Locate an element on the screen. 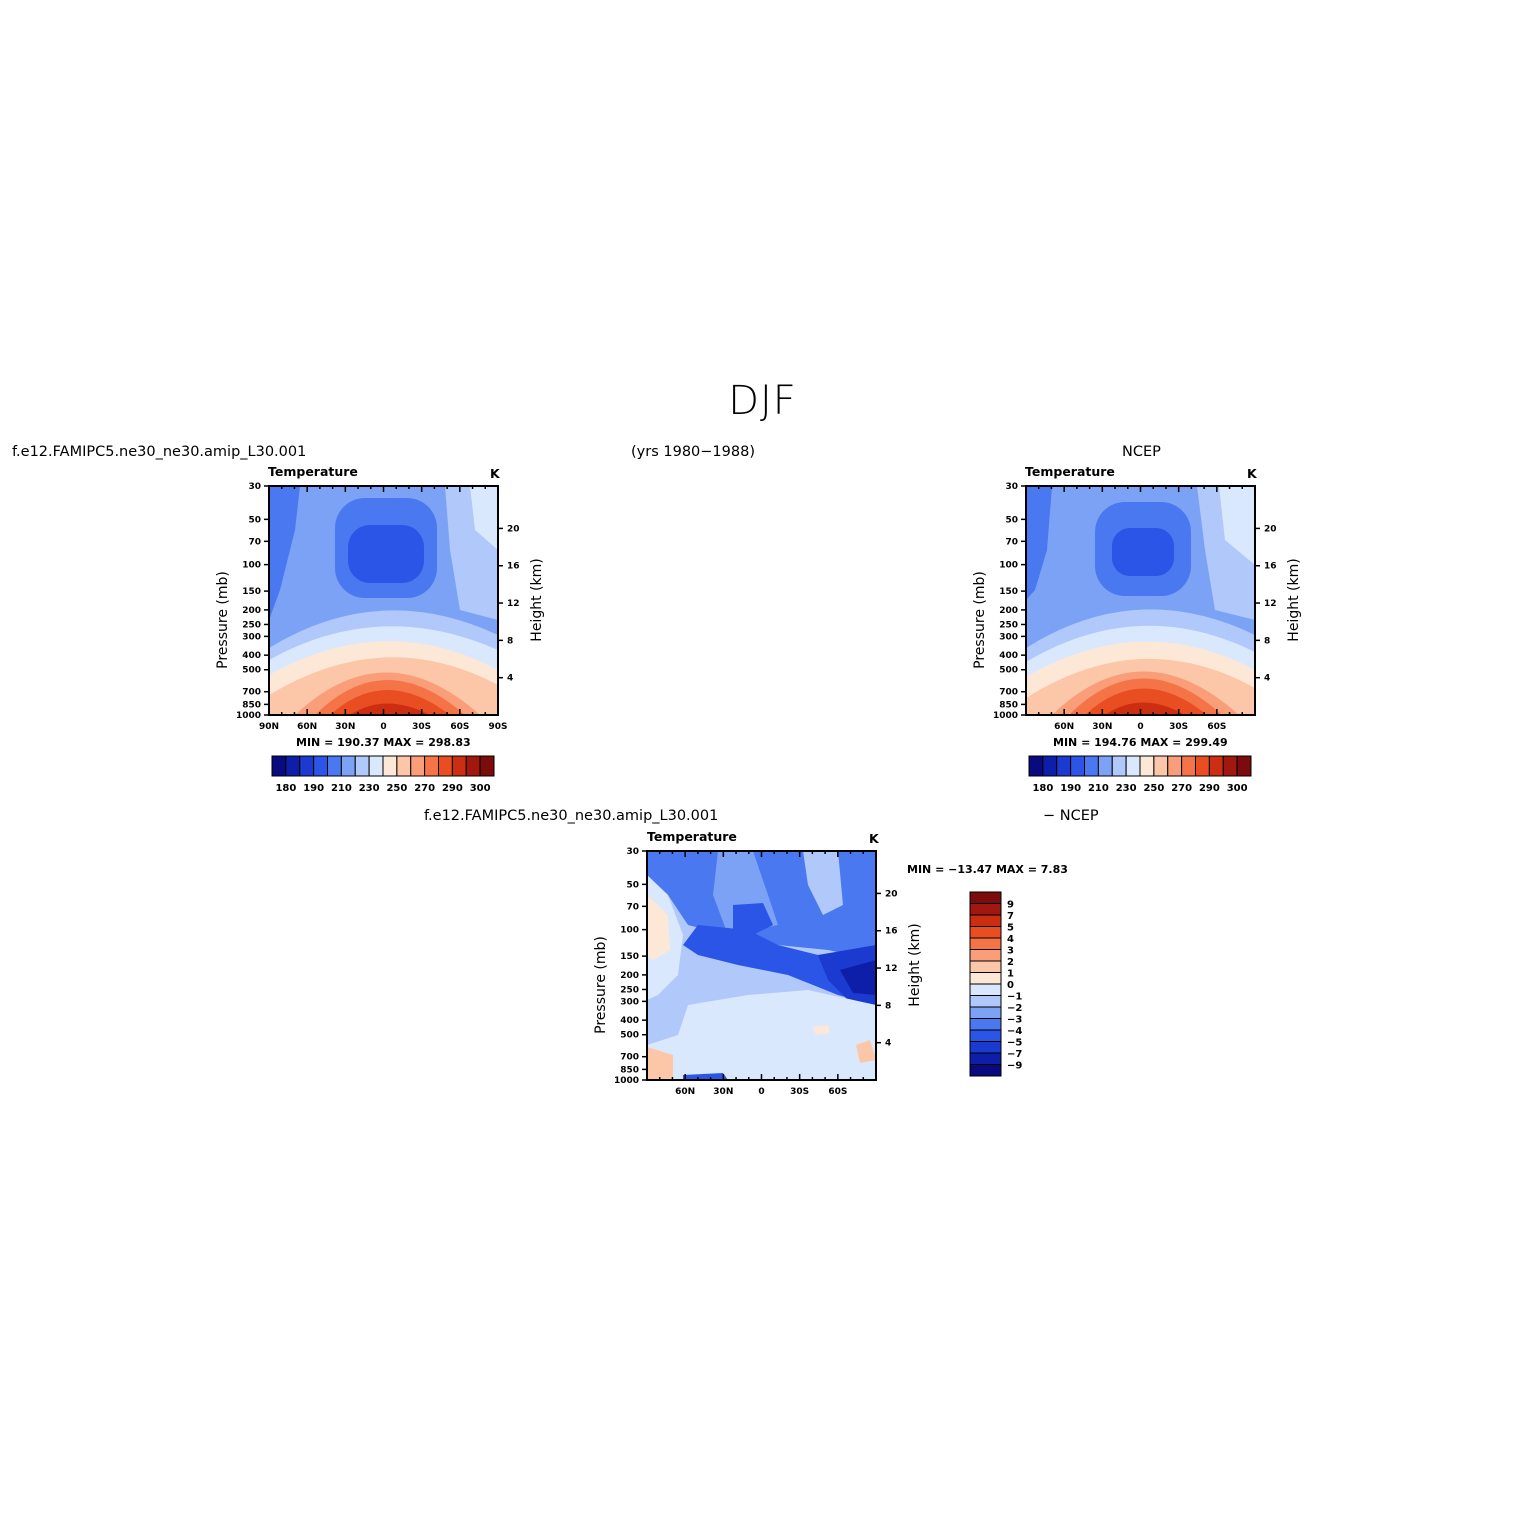 This screenshot has height=1525, width=1525. model-ytick-label: 1000 is located at coordinates (248, 716).